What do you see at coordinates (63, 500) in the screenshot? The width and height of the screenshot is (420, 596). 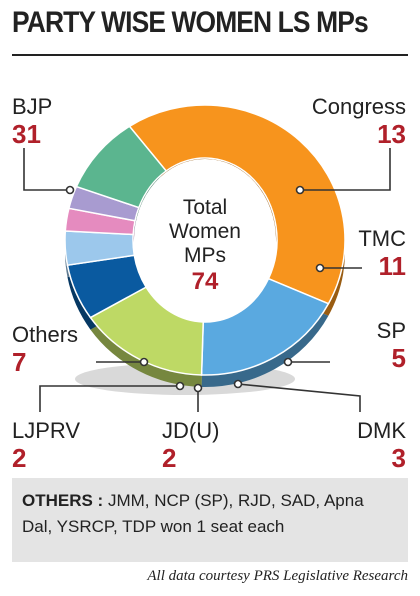 I see `others-note-heading: OTHERS :` at bounding box center [63, 500].